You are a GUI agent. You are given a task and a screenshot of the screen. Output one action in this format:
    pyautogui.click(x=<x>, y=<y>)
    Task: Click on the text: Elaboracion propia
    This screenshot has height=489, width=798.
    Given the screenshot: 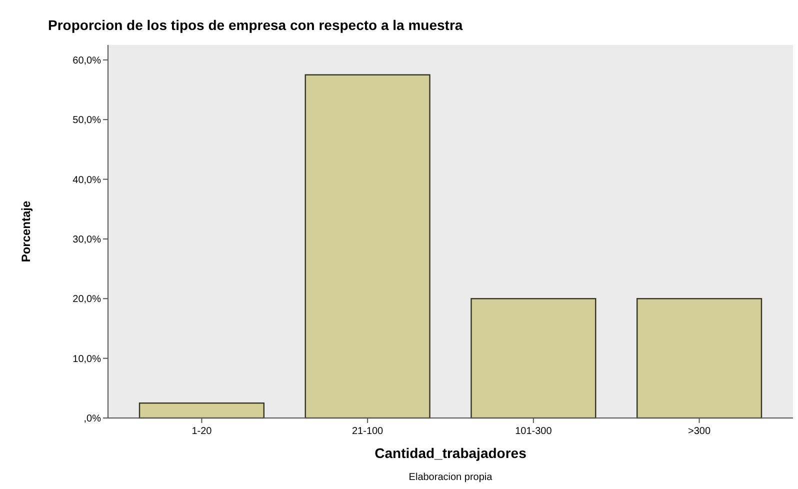 What is the action you would take?
    pyautogui.click(x=450, y=477)
    